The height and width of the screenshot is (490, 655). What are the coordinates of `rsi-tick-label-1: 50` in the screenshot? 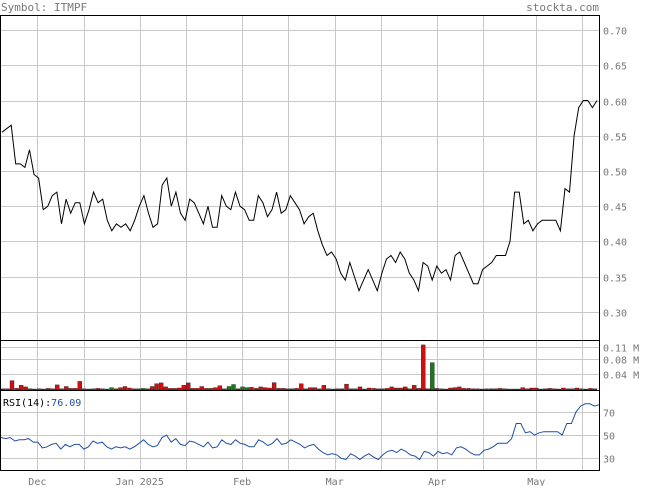 It's located at (609, 437).